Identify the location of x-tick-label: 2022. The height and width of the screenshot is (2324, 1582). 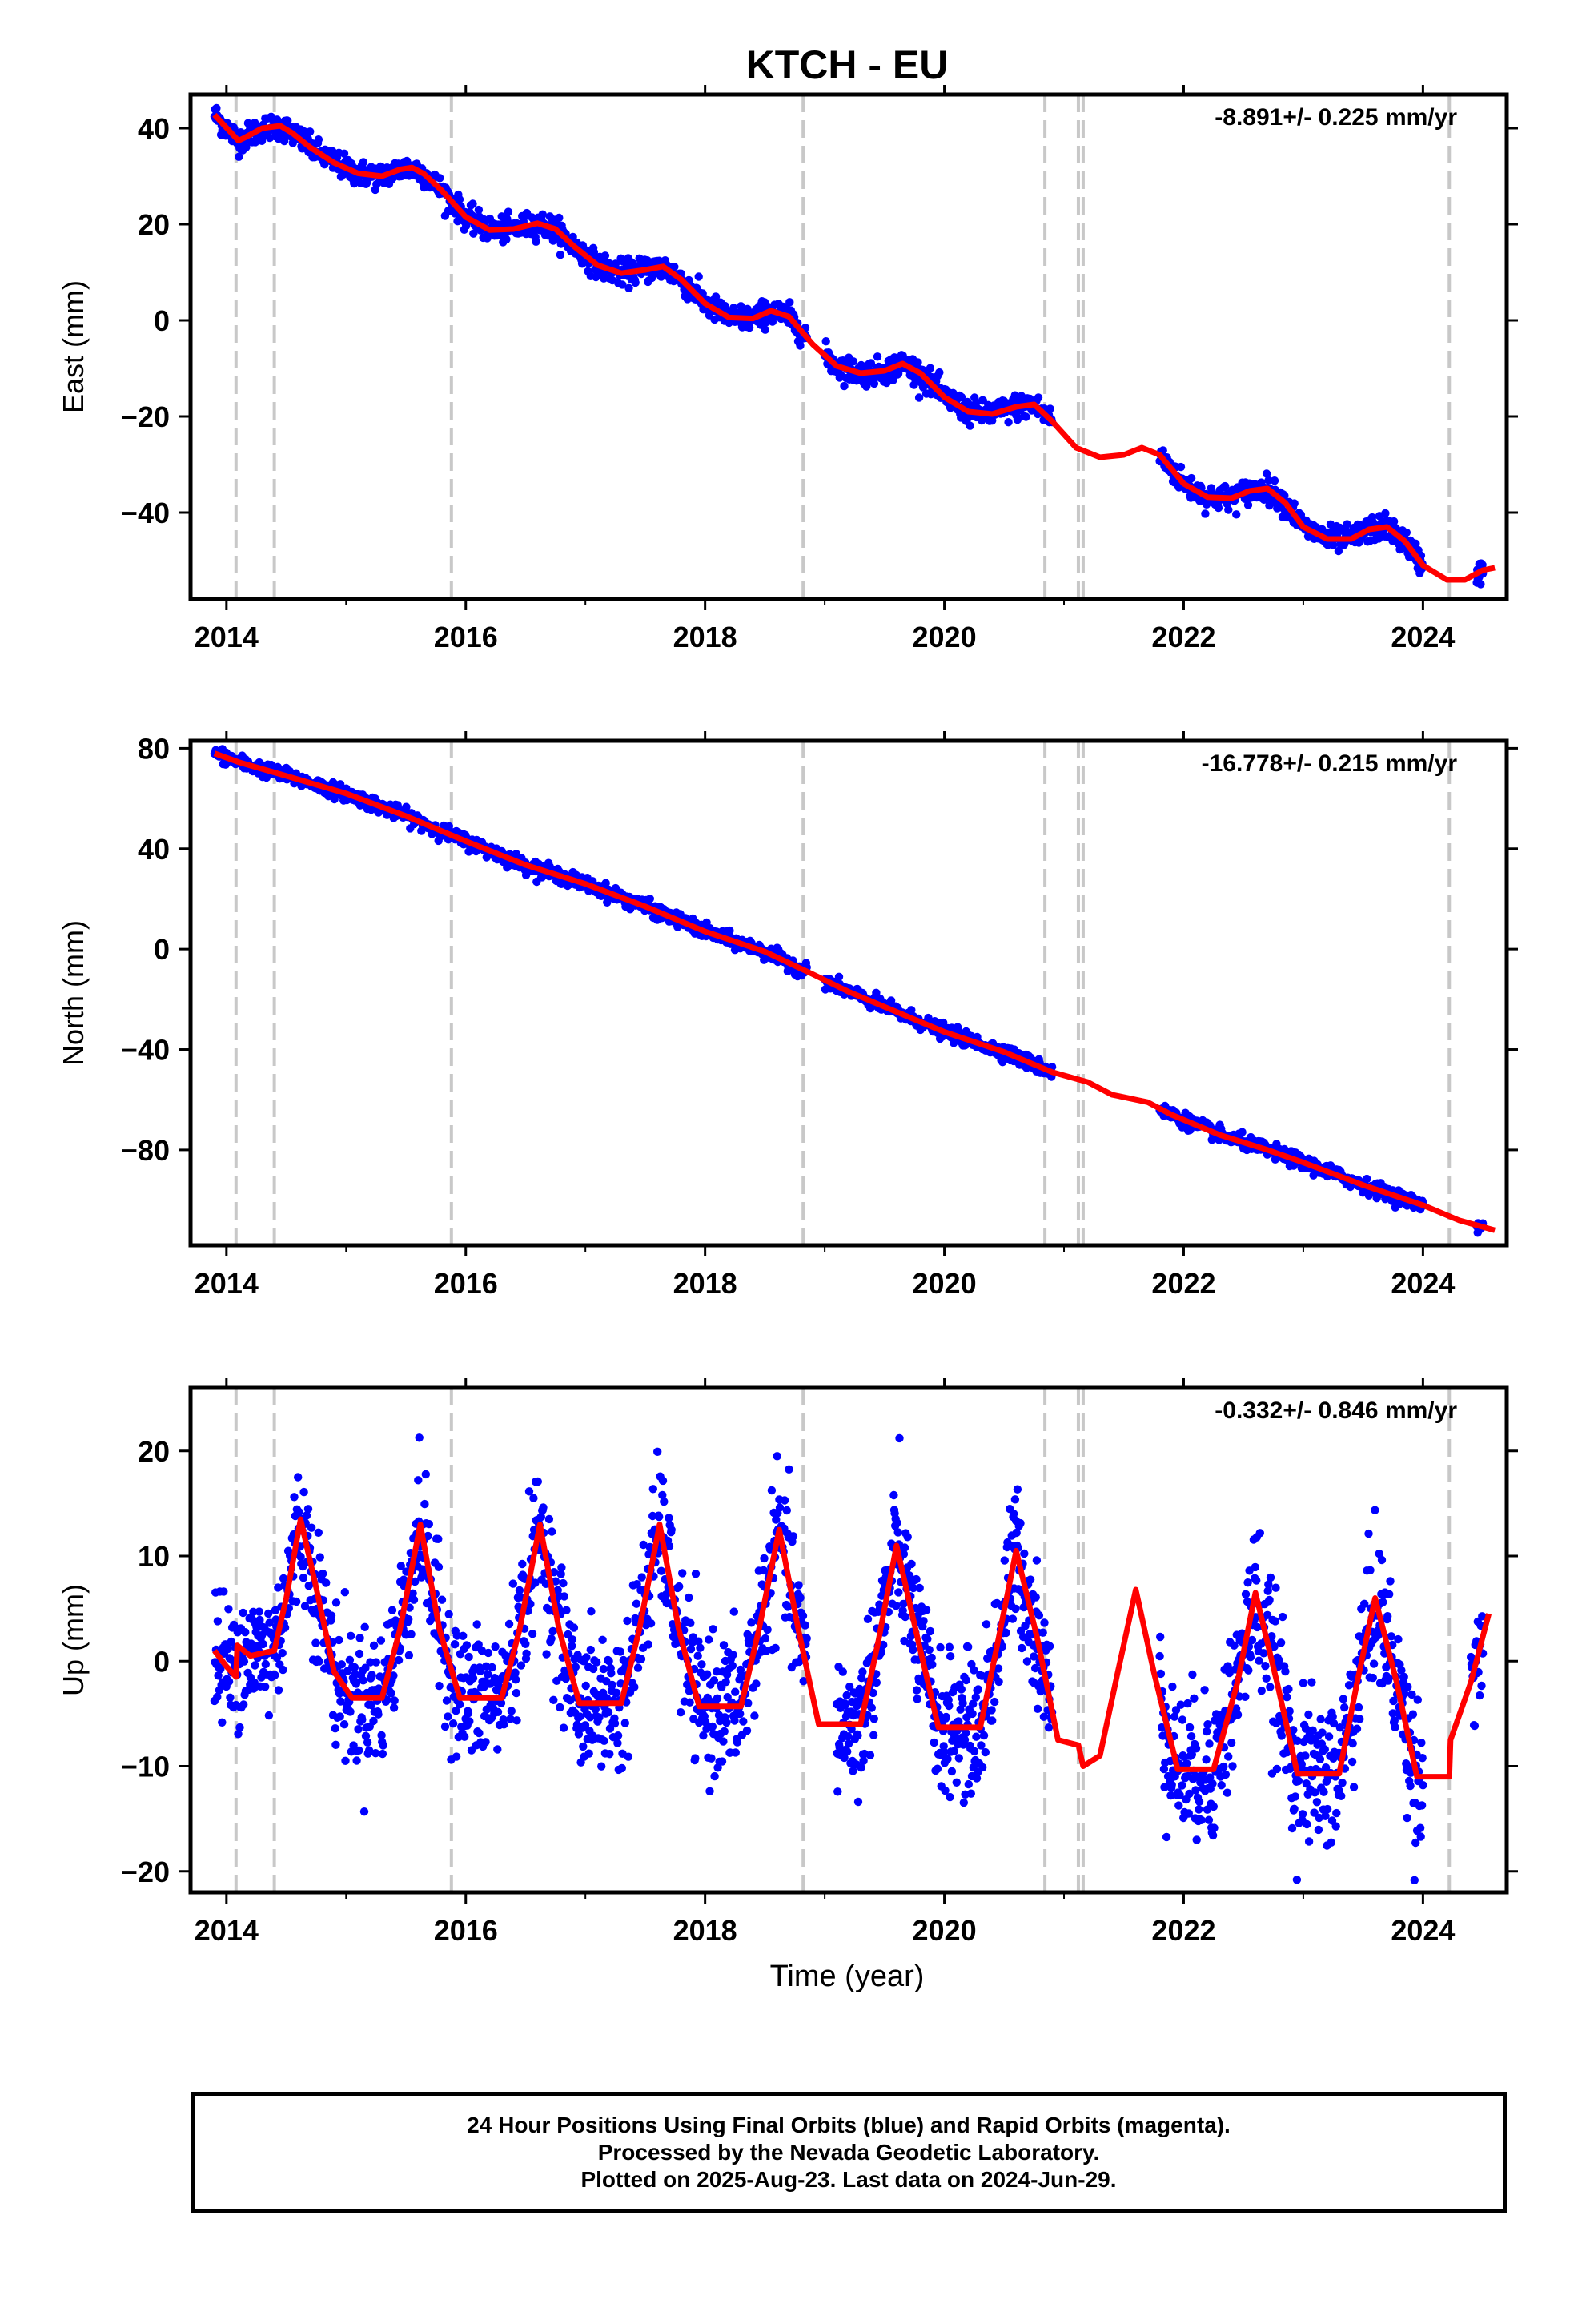
(1183, 1283).